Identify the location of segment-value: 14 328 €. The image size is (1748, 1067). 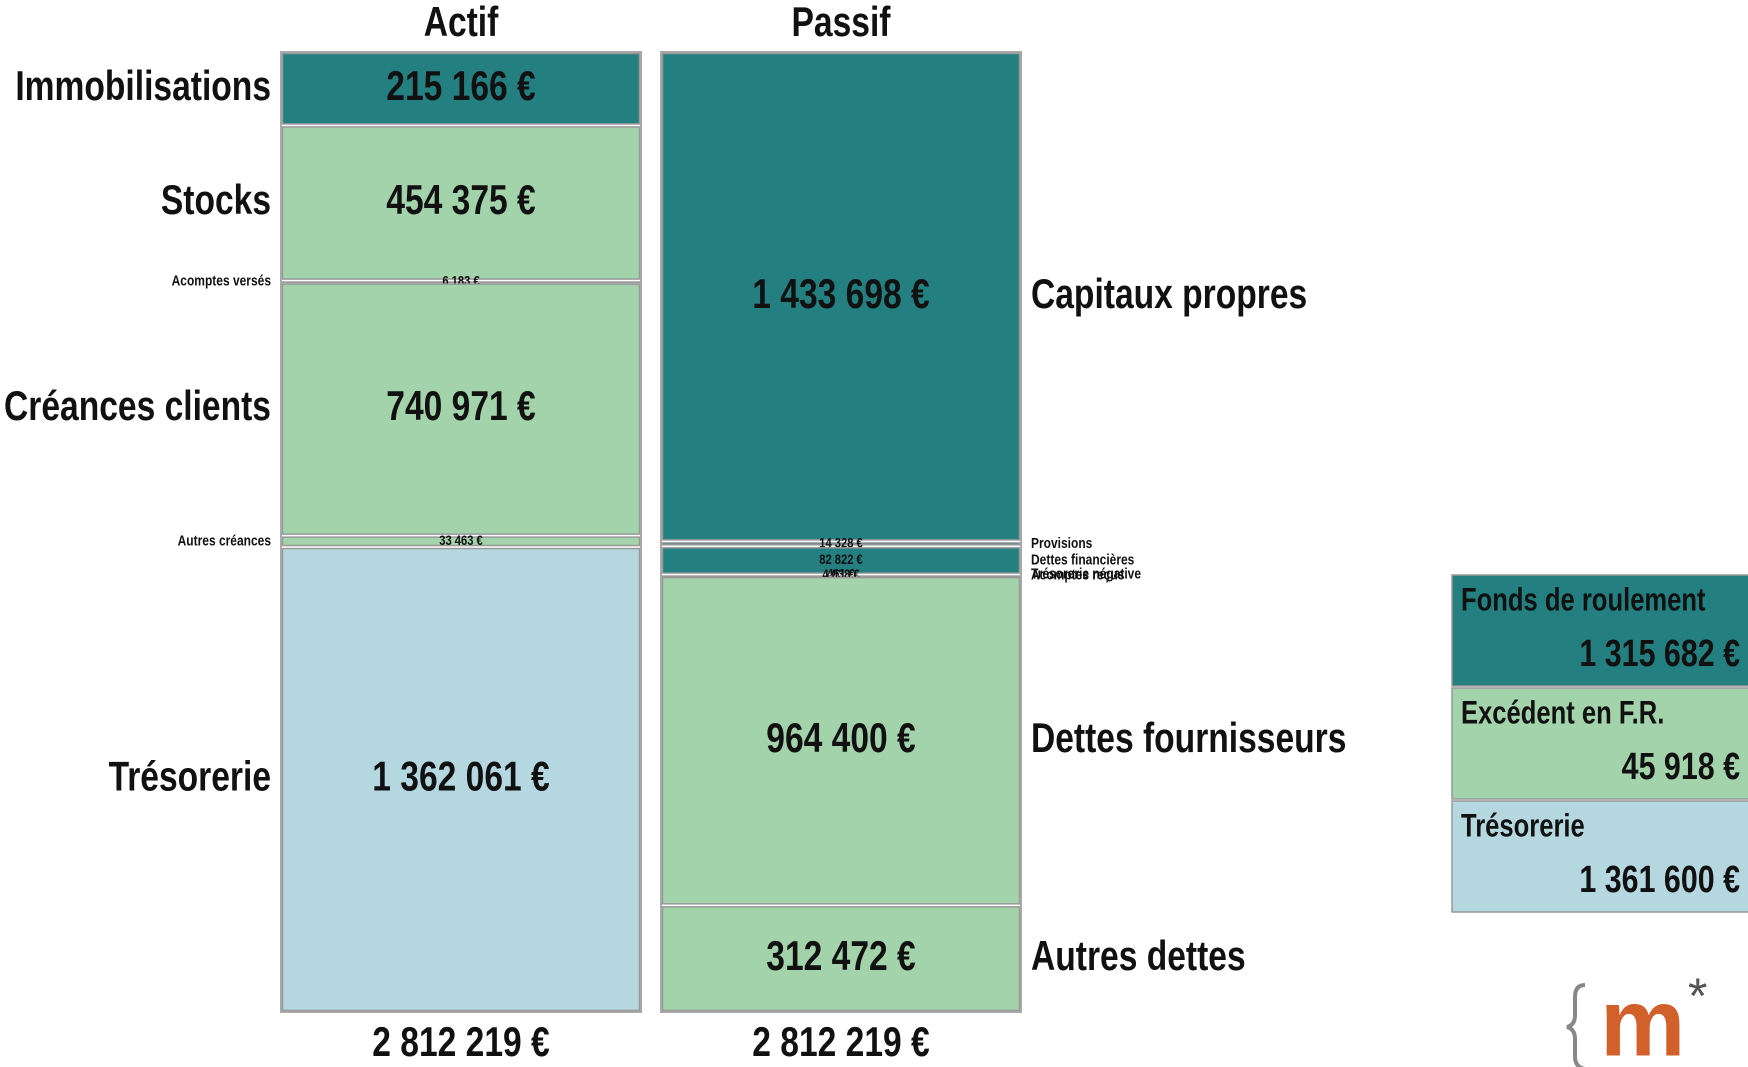
(841, 542).